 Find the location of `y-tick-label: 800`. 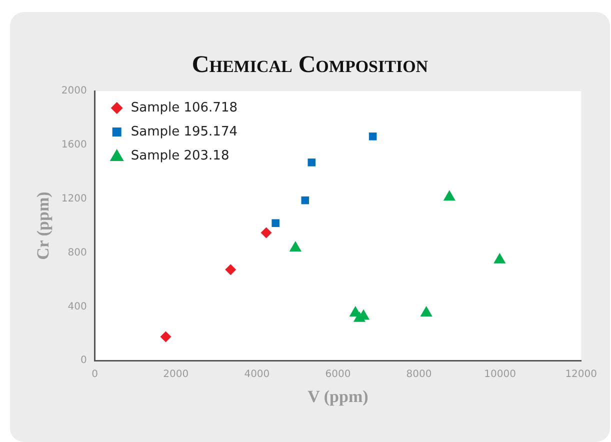

y-tick-label: 800 is located at coordinates (77, 252).